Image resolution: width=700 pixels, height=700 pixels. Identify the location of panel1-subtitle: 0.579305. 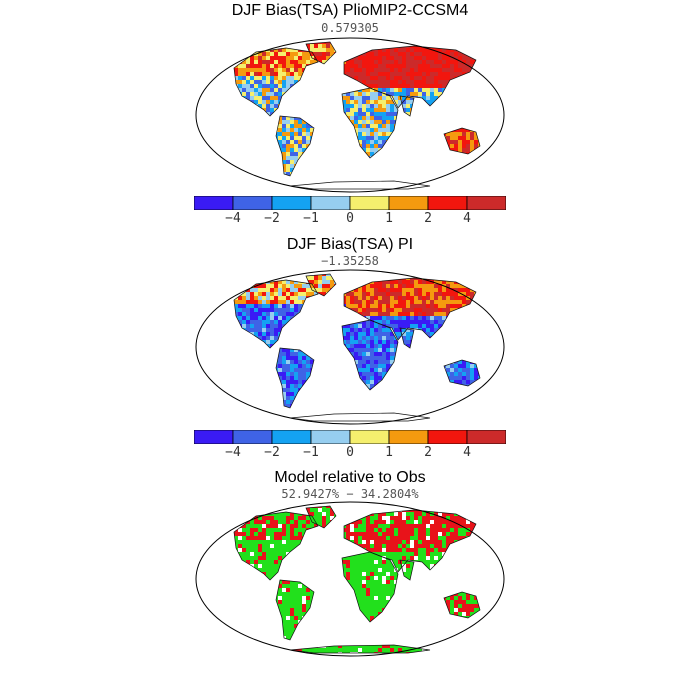
(350, 28).